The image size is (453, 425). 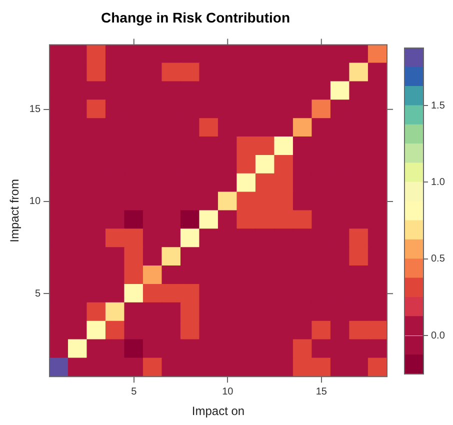 I want to click on x-tick-label: 10, so click(x=228, y=392).